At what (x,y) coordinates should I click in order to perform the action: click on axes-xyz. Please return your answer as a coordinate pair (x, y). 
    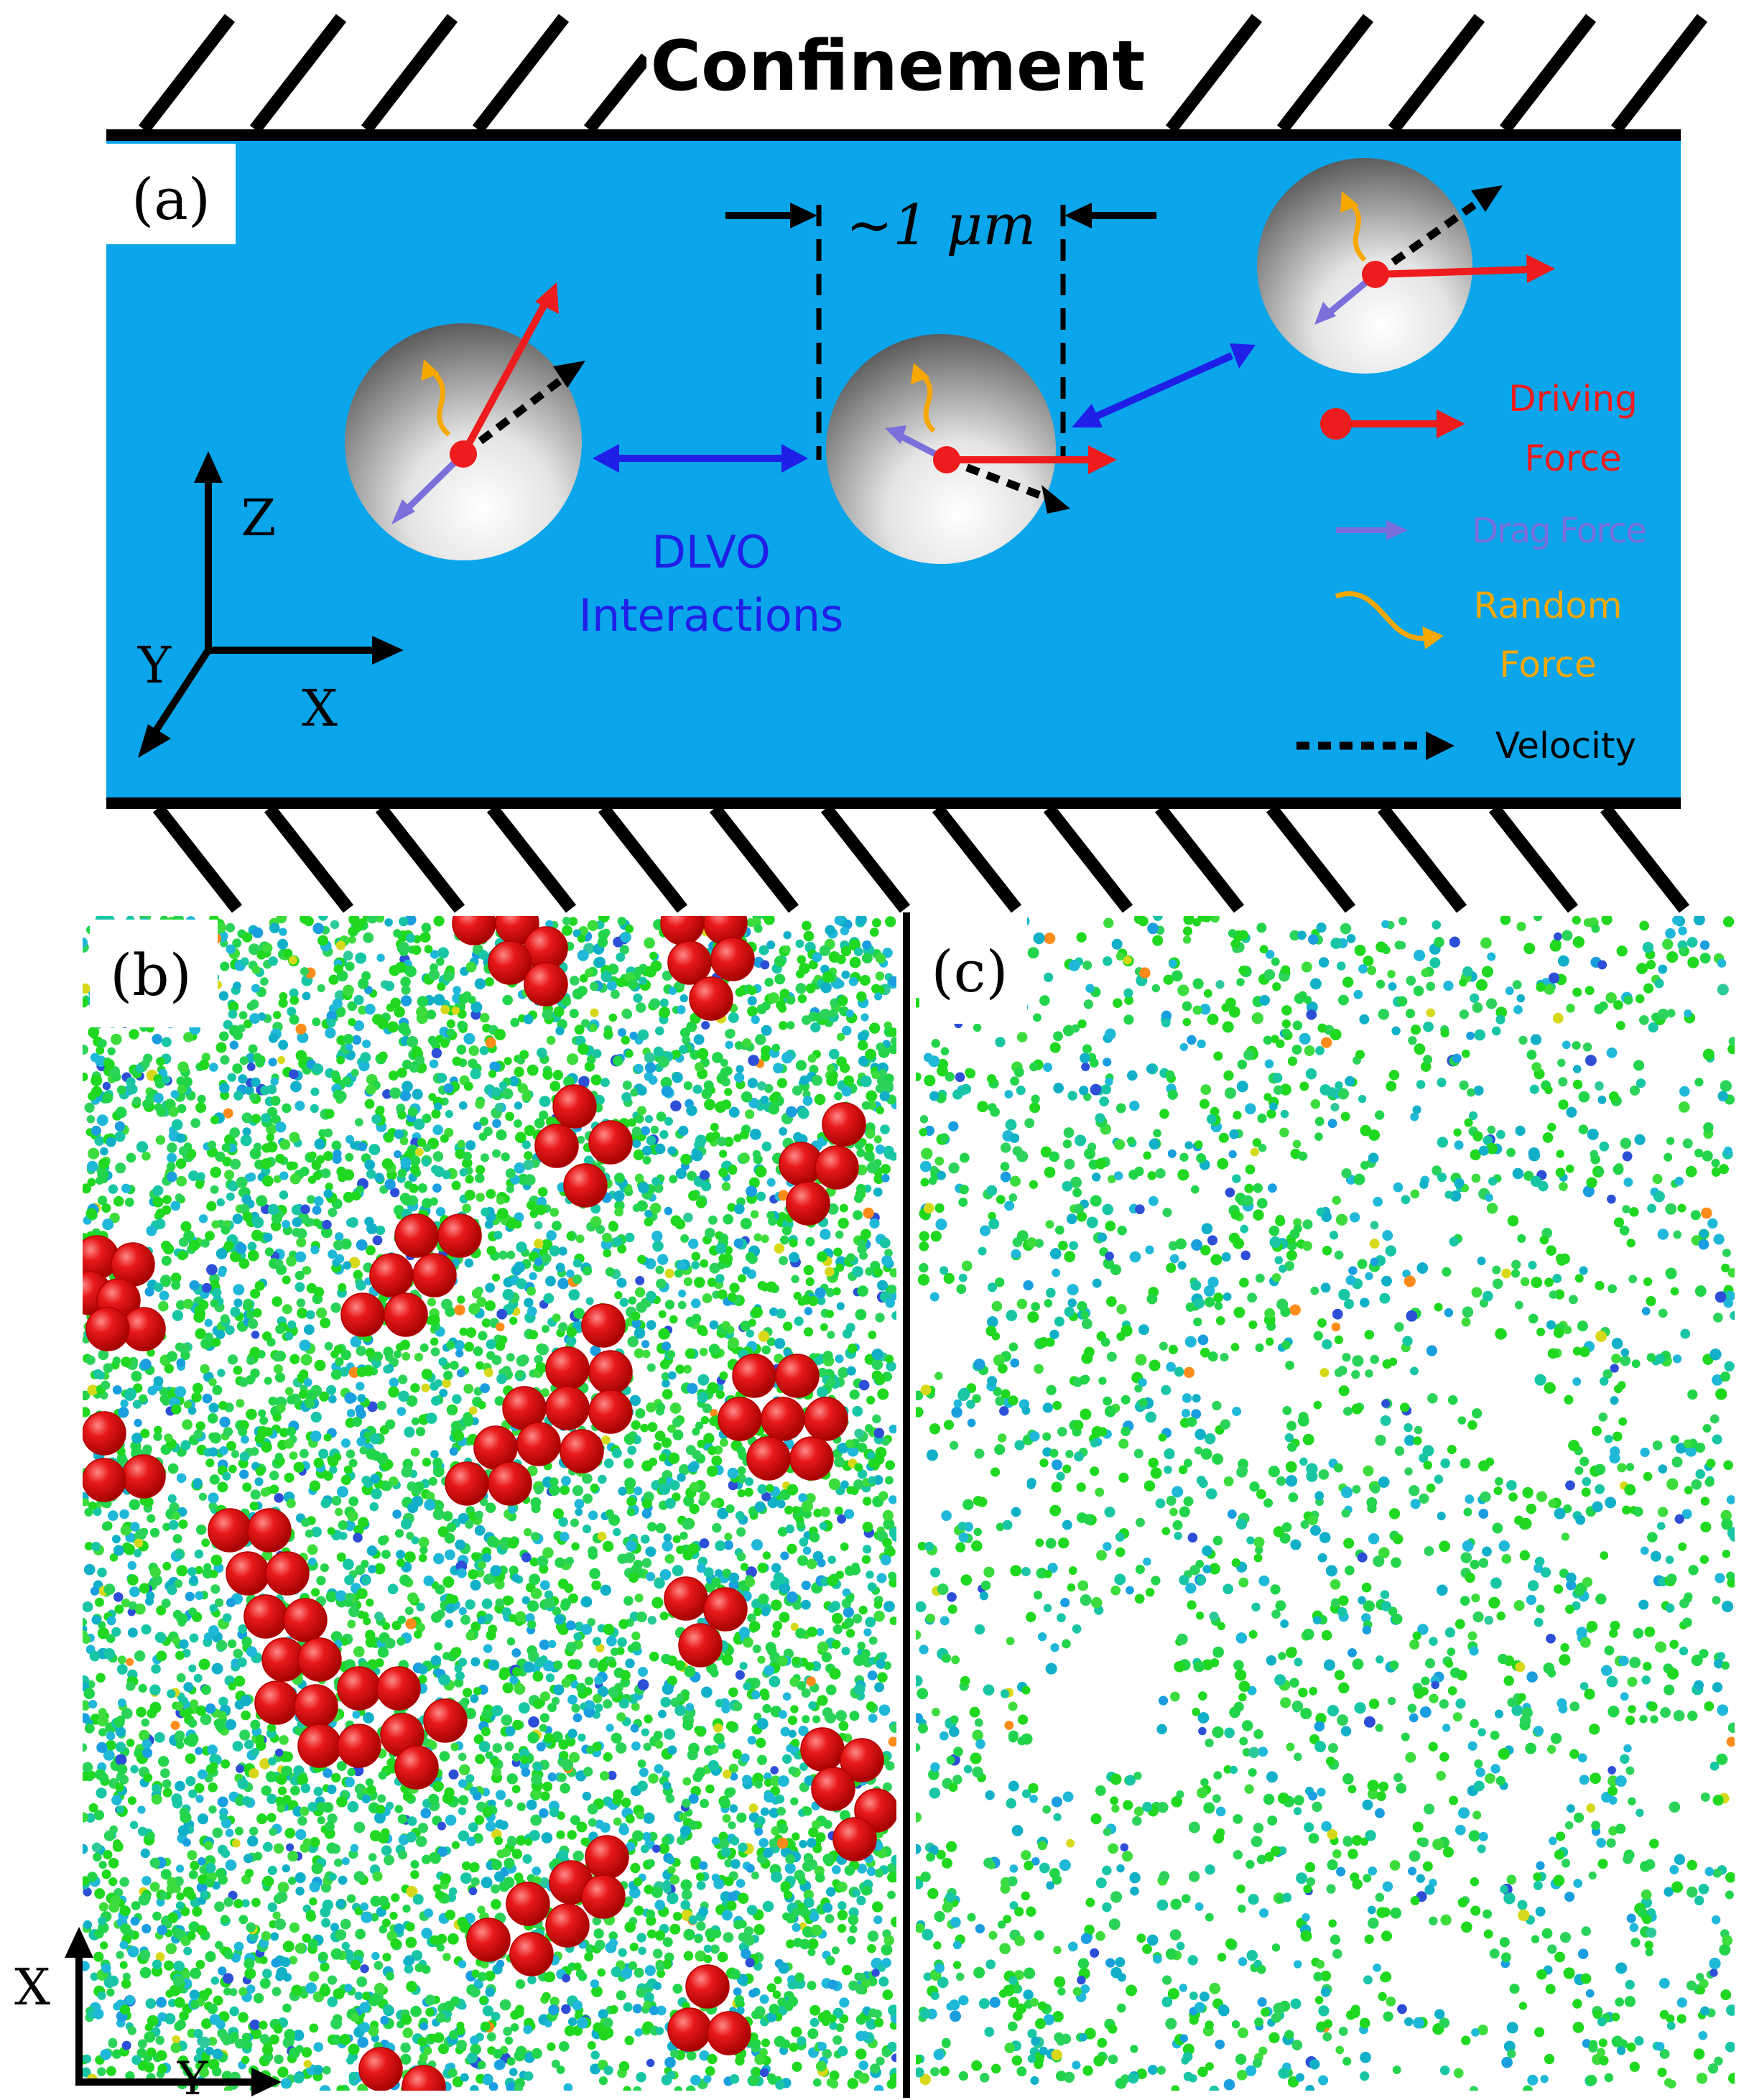
    Looking at the image, I should click on (271, 604).